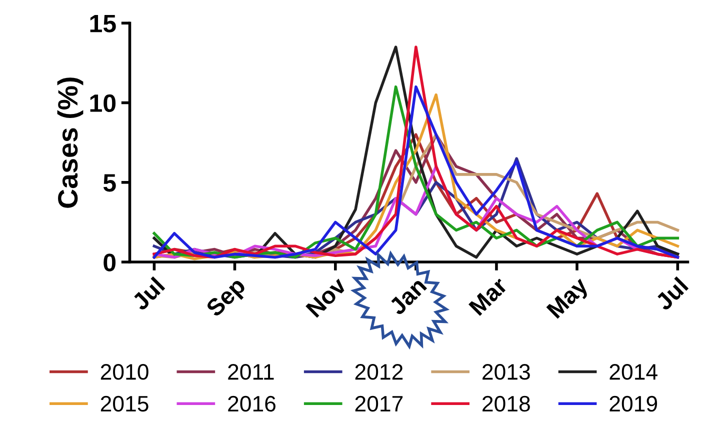 The height and width of the screenshot is (436, 709). I want to click on legend-label: 2019, so click(634, 404).